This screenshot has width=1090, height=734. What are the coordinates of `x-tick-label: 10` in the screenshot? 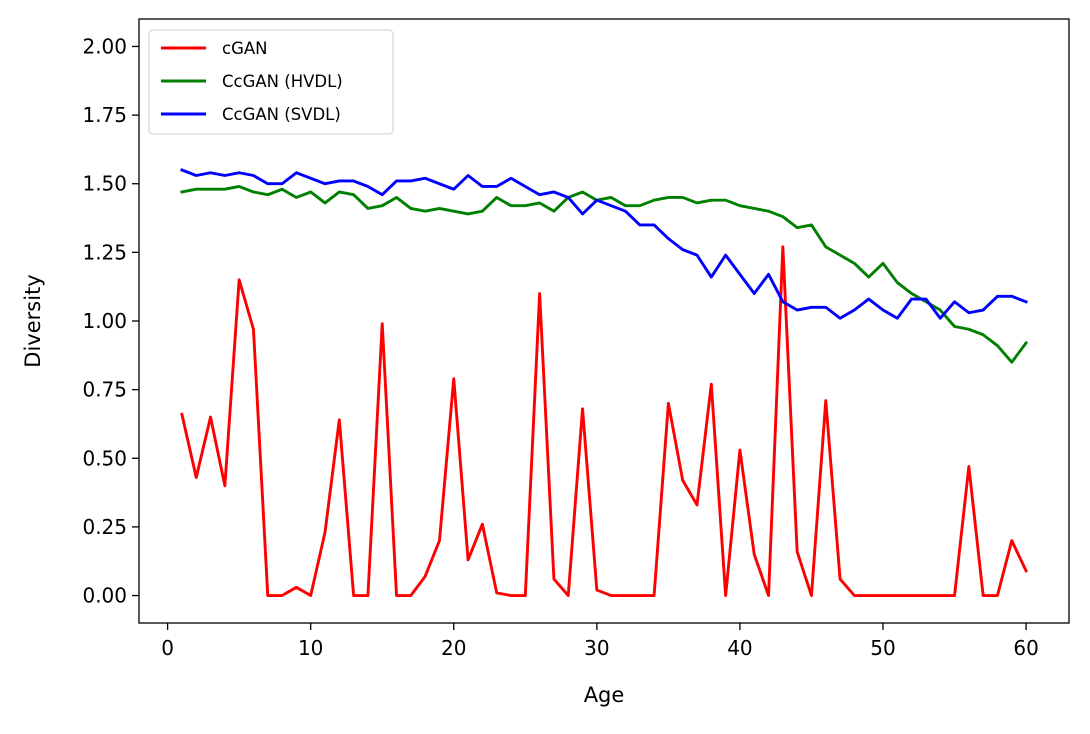 It's located at (310, 648).